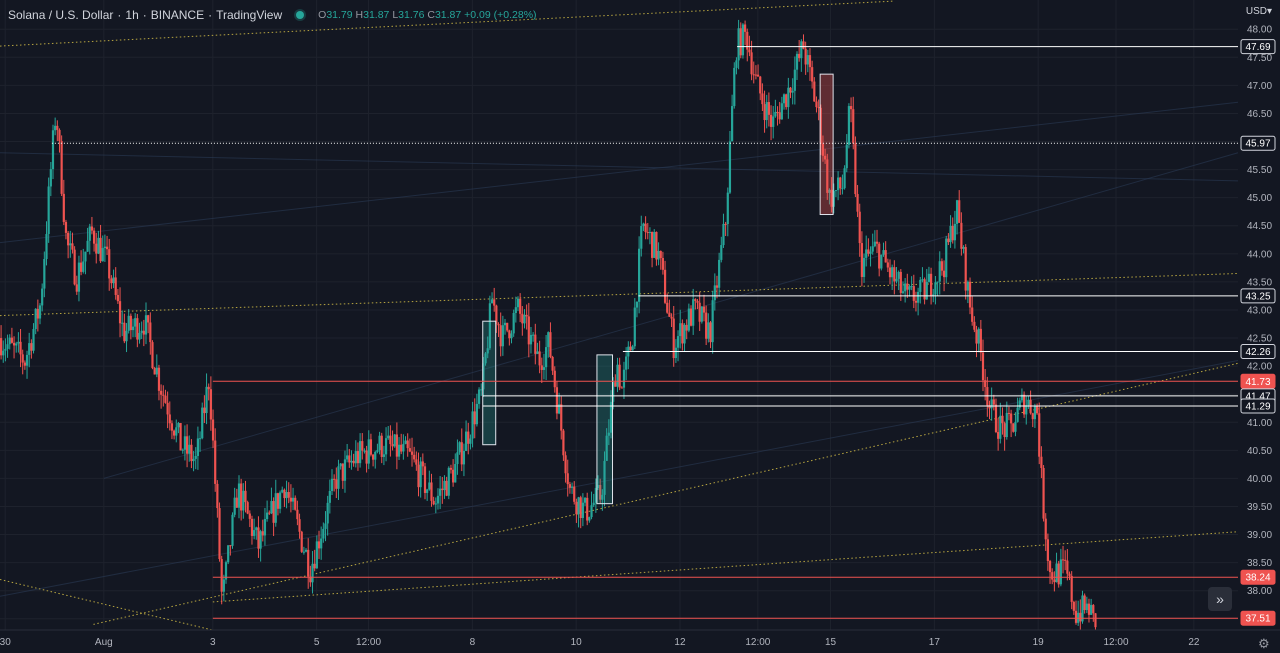 The height and width of the screenshot is (653, 1280). I want to click on exchange-label: BINANCE, so click(177, 15).